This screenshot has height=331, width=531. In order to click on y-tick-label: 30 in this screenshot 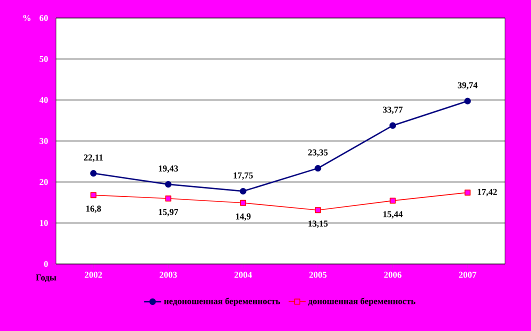, I will do `click(44, 141)`.